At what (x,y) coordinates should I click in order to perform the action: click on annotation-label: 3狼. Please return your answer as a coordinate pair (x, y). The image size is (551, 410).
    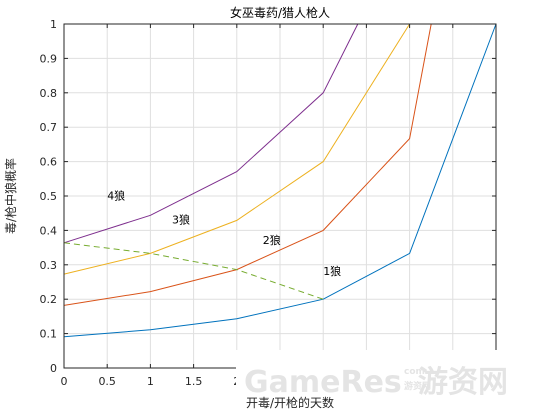
    Looking at the image, I should click on (181, 220).